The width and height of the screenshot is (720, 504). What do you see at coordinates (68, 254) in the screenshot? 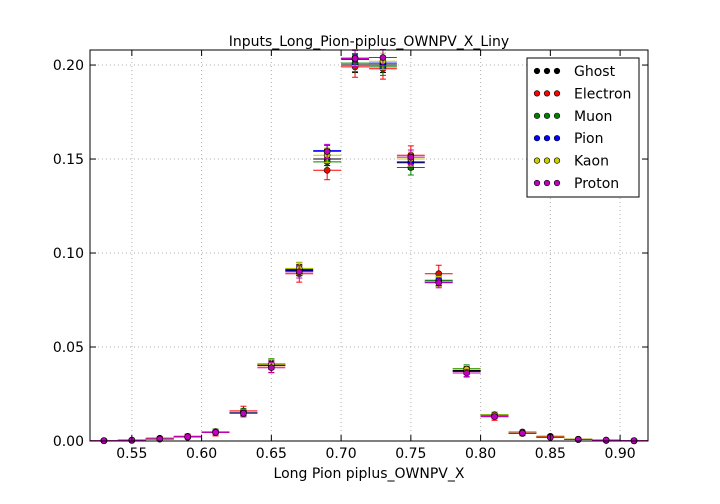
I see `y-tick-label: 0.10` at bounding box center [68, 254].